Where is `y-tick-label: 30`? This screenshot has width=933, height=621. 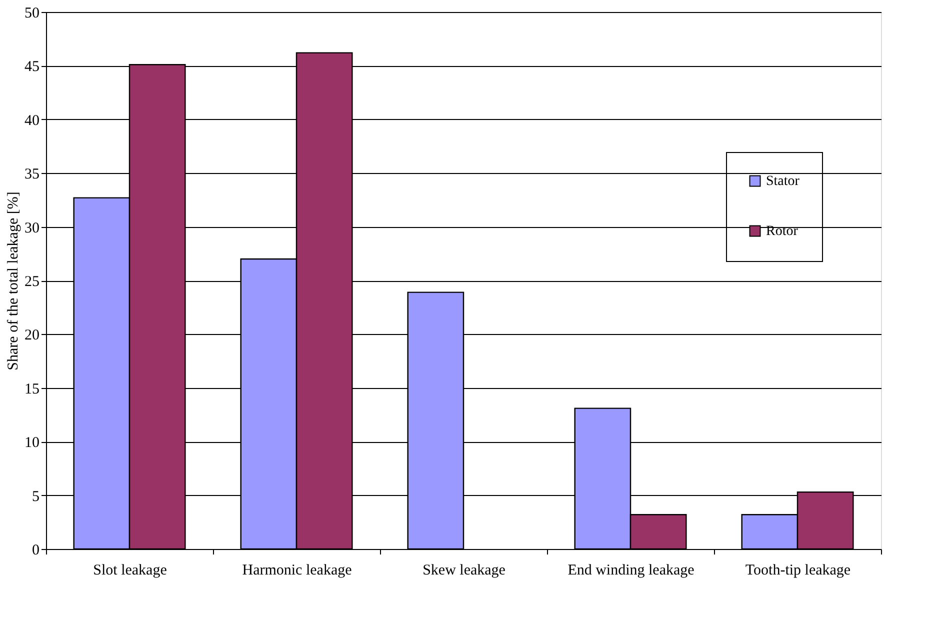
y-tick-label: 30 is located at coordinates (32, 228).